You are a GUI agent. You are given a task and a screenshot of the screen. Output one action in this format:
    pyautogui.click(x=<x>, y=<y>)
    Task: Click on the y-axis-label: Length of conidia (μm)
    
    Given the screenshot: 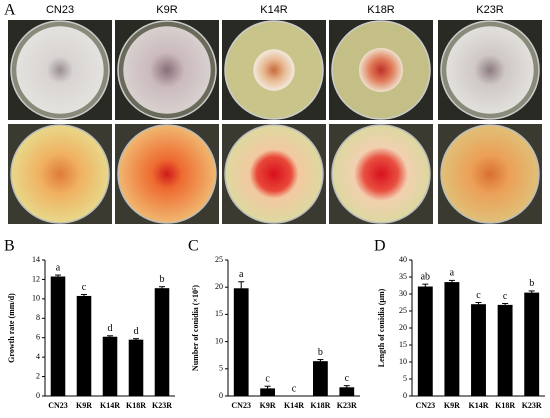 What is the action you would take?
    pyautogui.click(x=381, y=327)
    